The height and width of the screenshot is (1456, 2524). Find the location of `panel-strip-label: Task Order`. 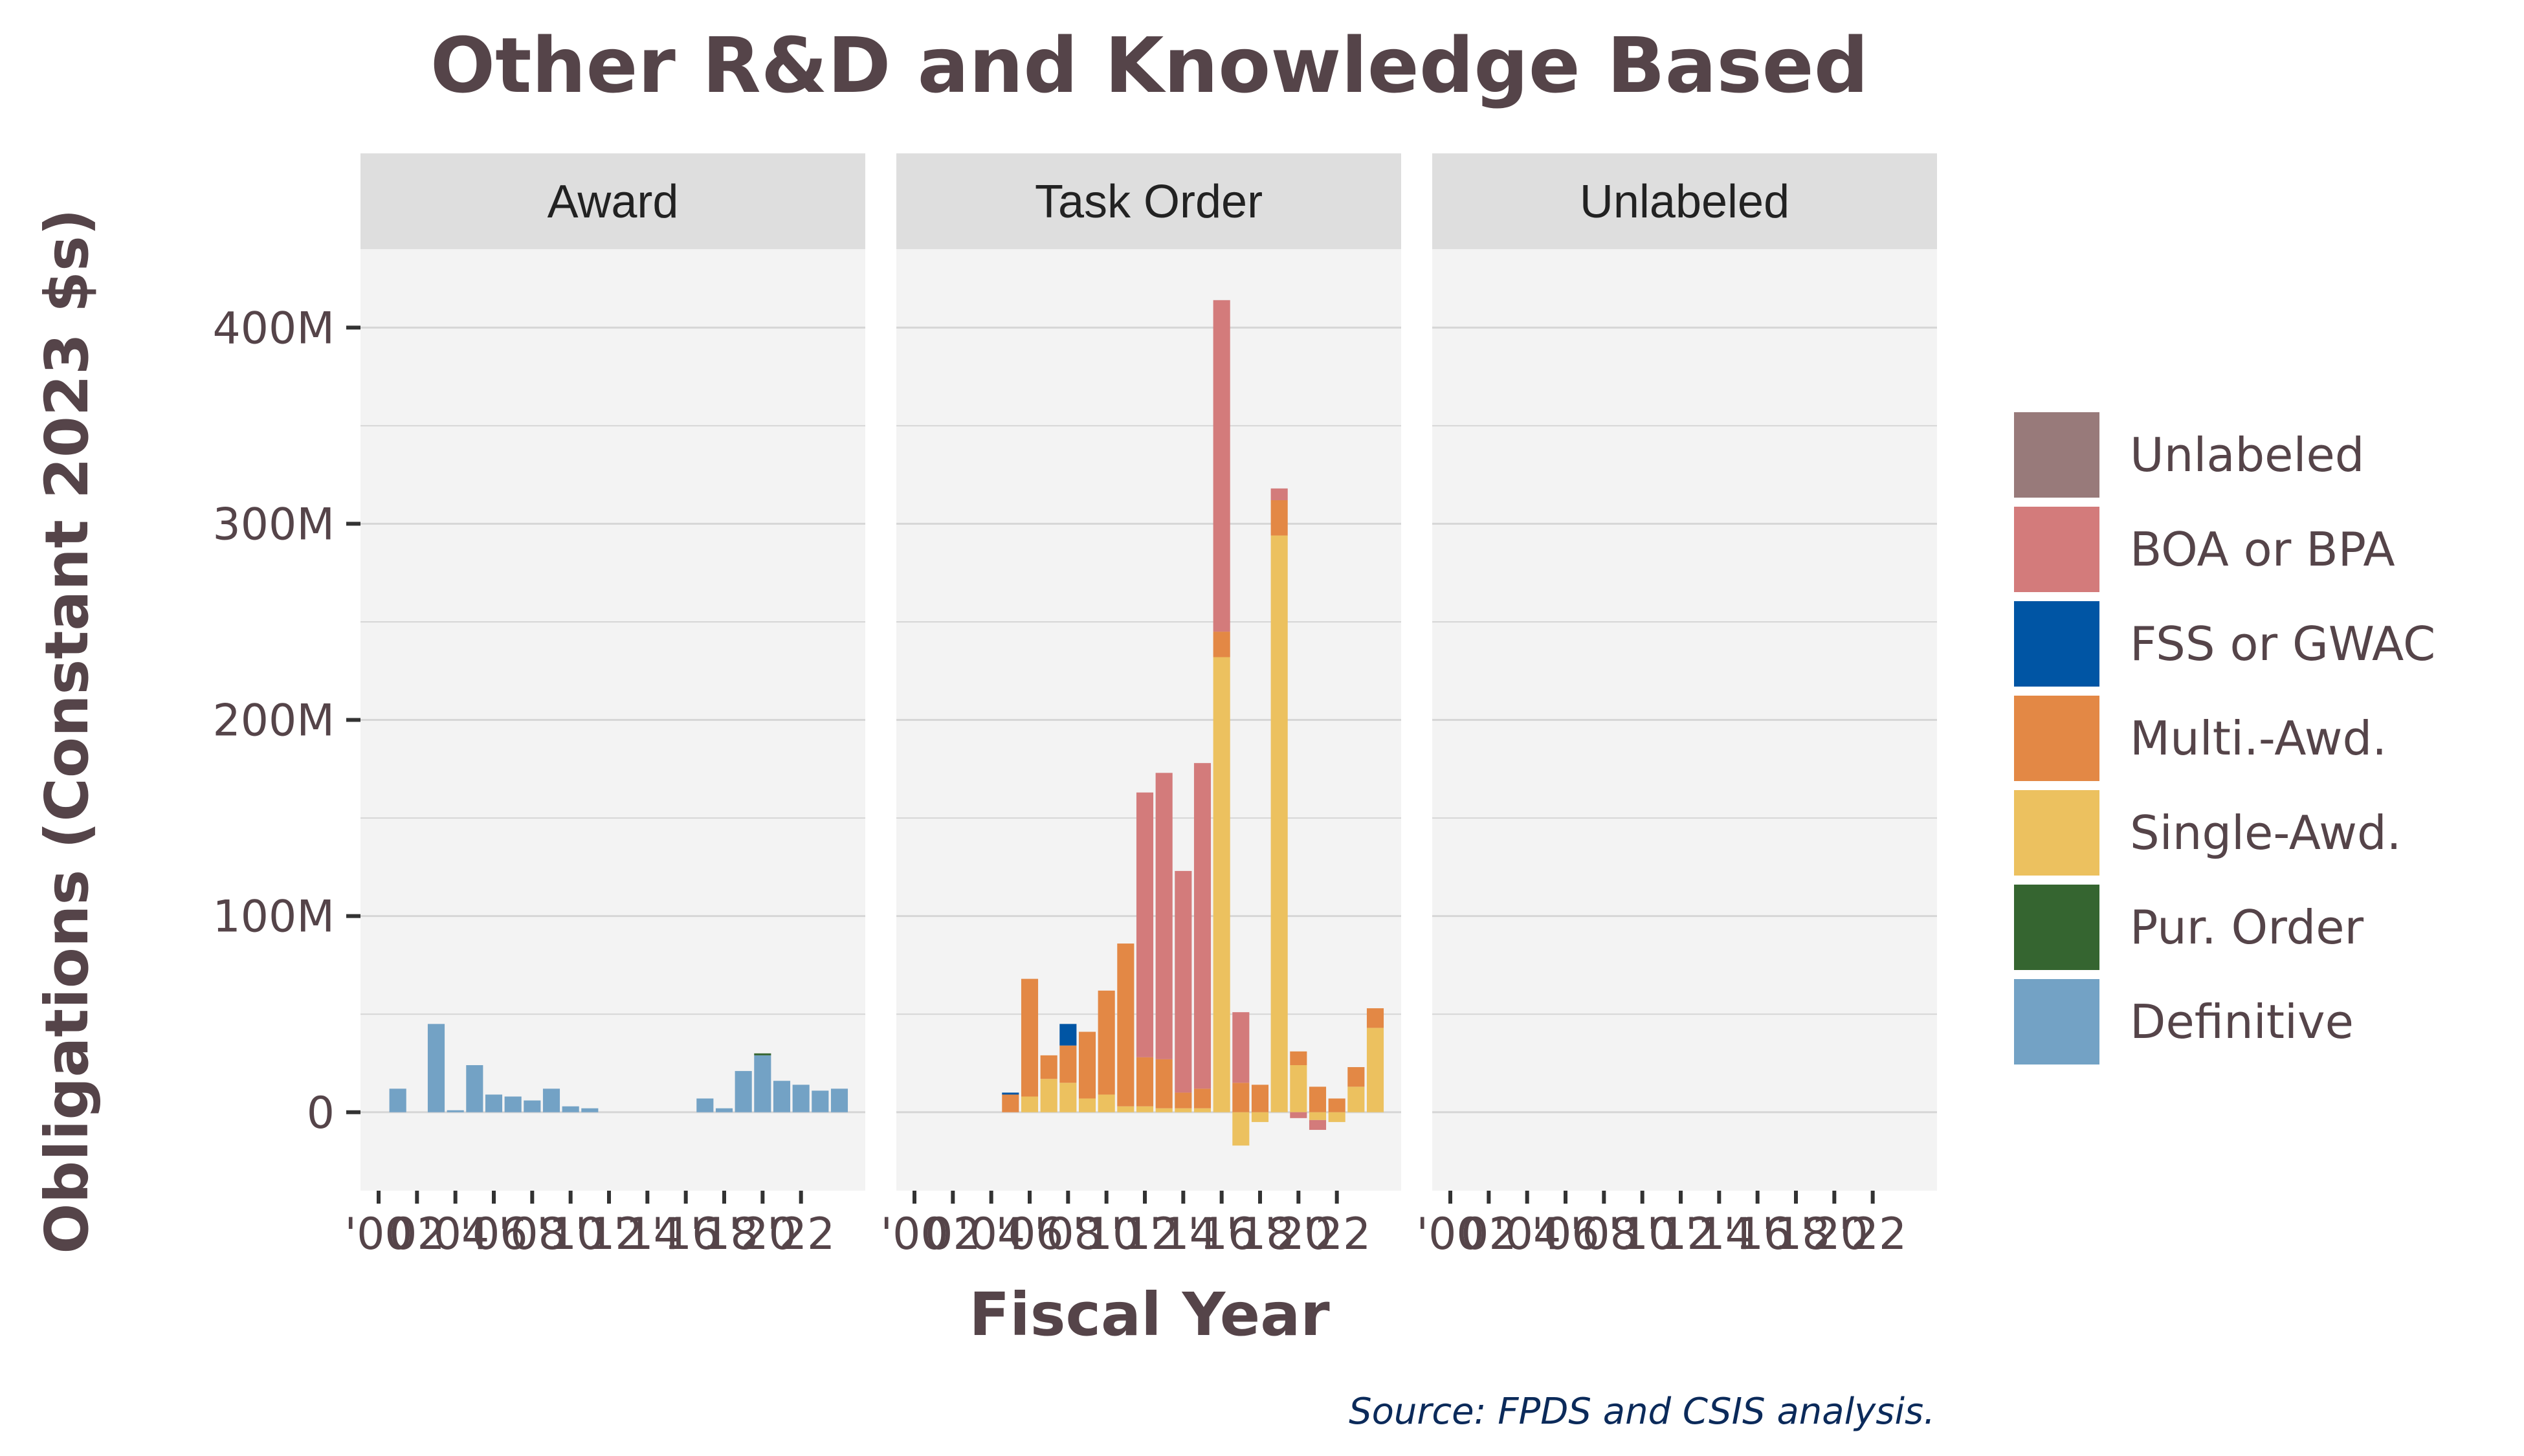

panel-strip-label: Task Order is located at coordinates (1149, 202).